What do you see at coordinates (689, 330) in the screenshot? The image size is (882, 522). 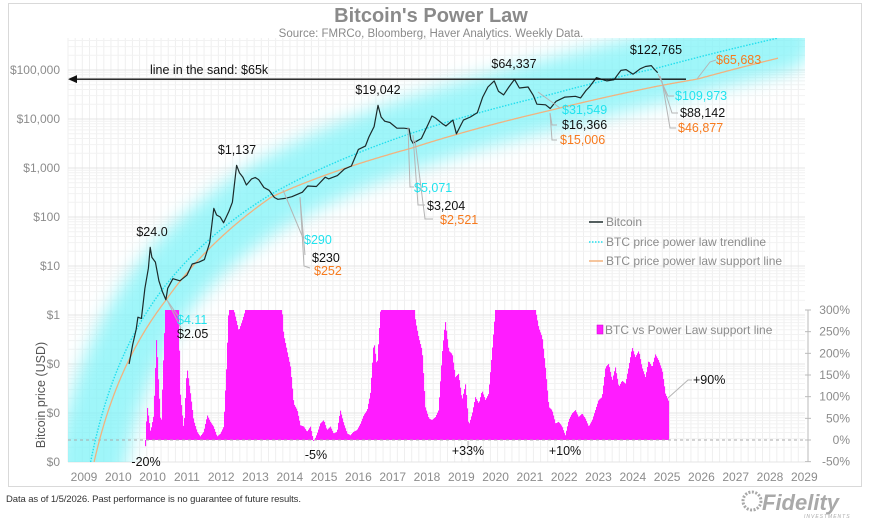 I see `legend-label-histogram: BTC vs Power Law support line` at bounding box center [689, 330].